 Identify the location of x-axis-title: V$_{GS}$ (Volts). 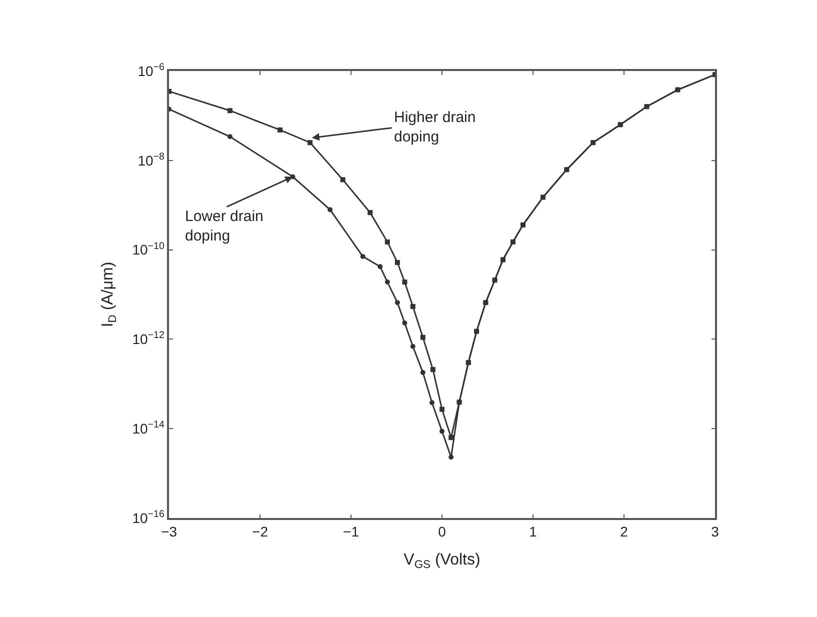
(442, 562).